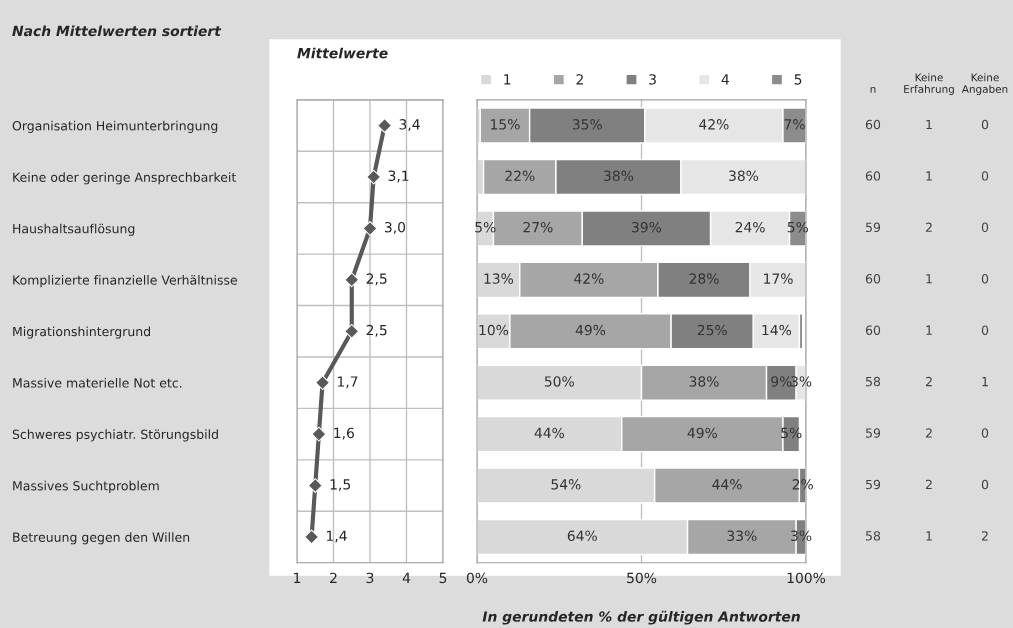  Describe the element at coordinates (125, 281) in the screenshot. I see `y-tick-label: Komplizierte finanzielle Verhältnisse` at that location.